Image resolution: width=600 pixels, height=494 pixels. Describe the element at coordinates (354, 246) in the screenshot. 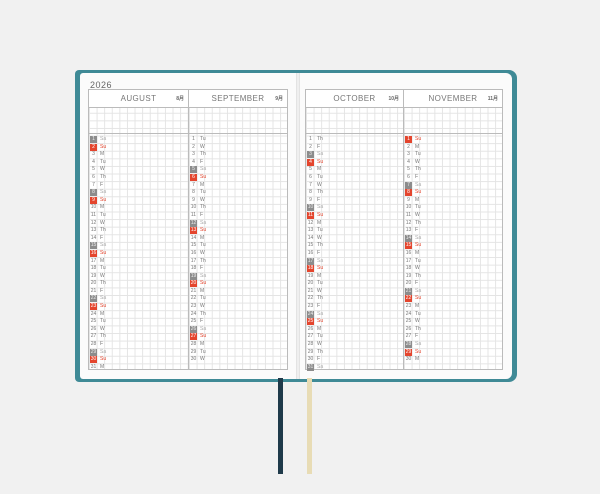

I see `day-row: 15 Th` at that location.